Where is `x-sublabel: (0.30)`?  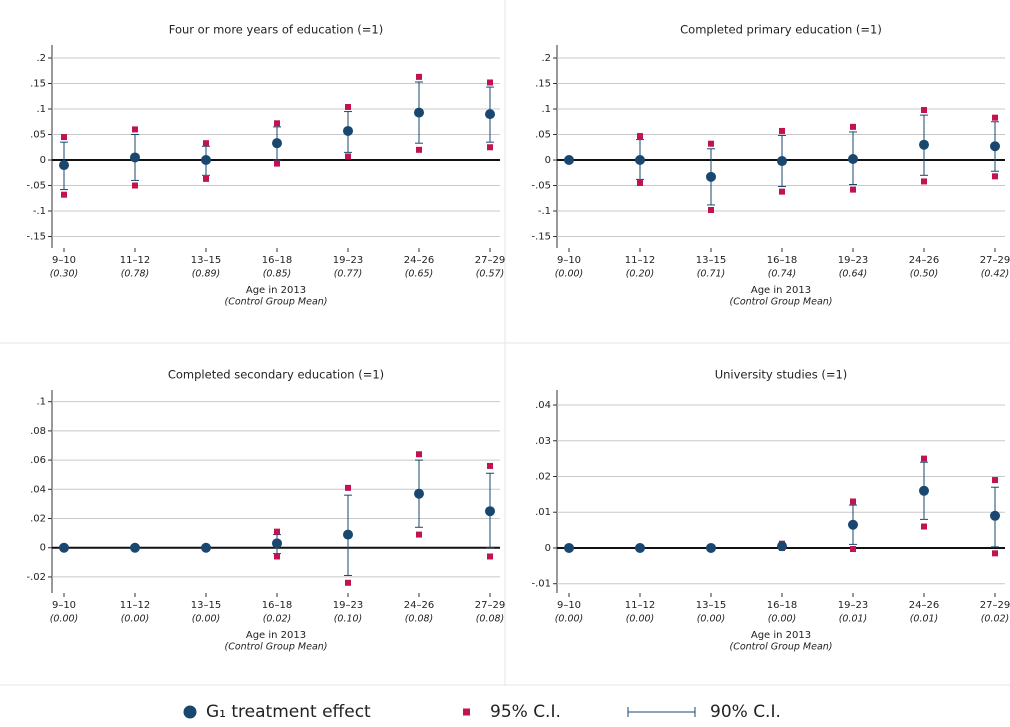
x-sublabel: (0.30) is located at coordinates (64, 274).